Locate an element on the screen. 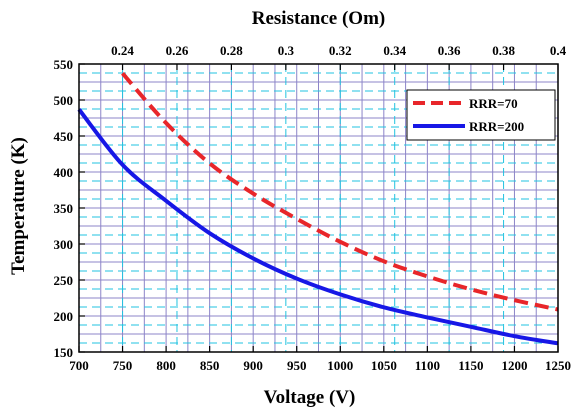 The height and width of the screenshot is (408, 574). x-tick-label: 1150 is located at coordinates (470, 365).